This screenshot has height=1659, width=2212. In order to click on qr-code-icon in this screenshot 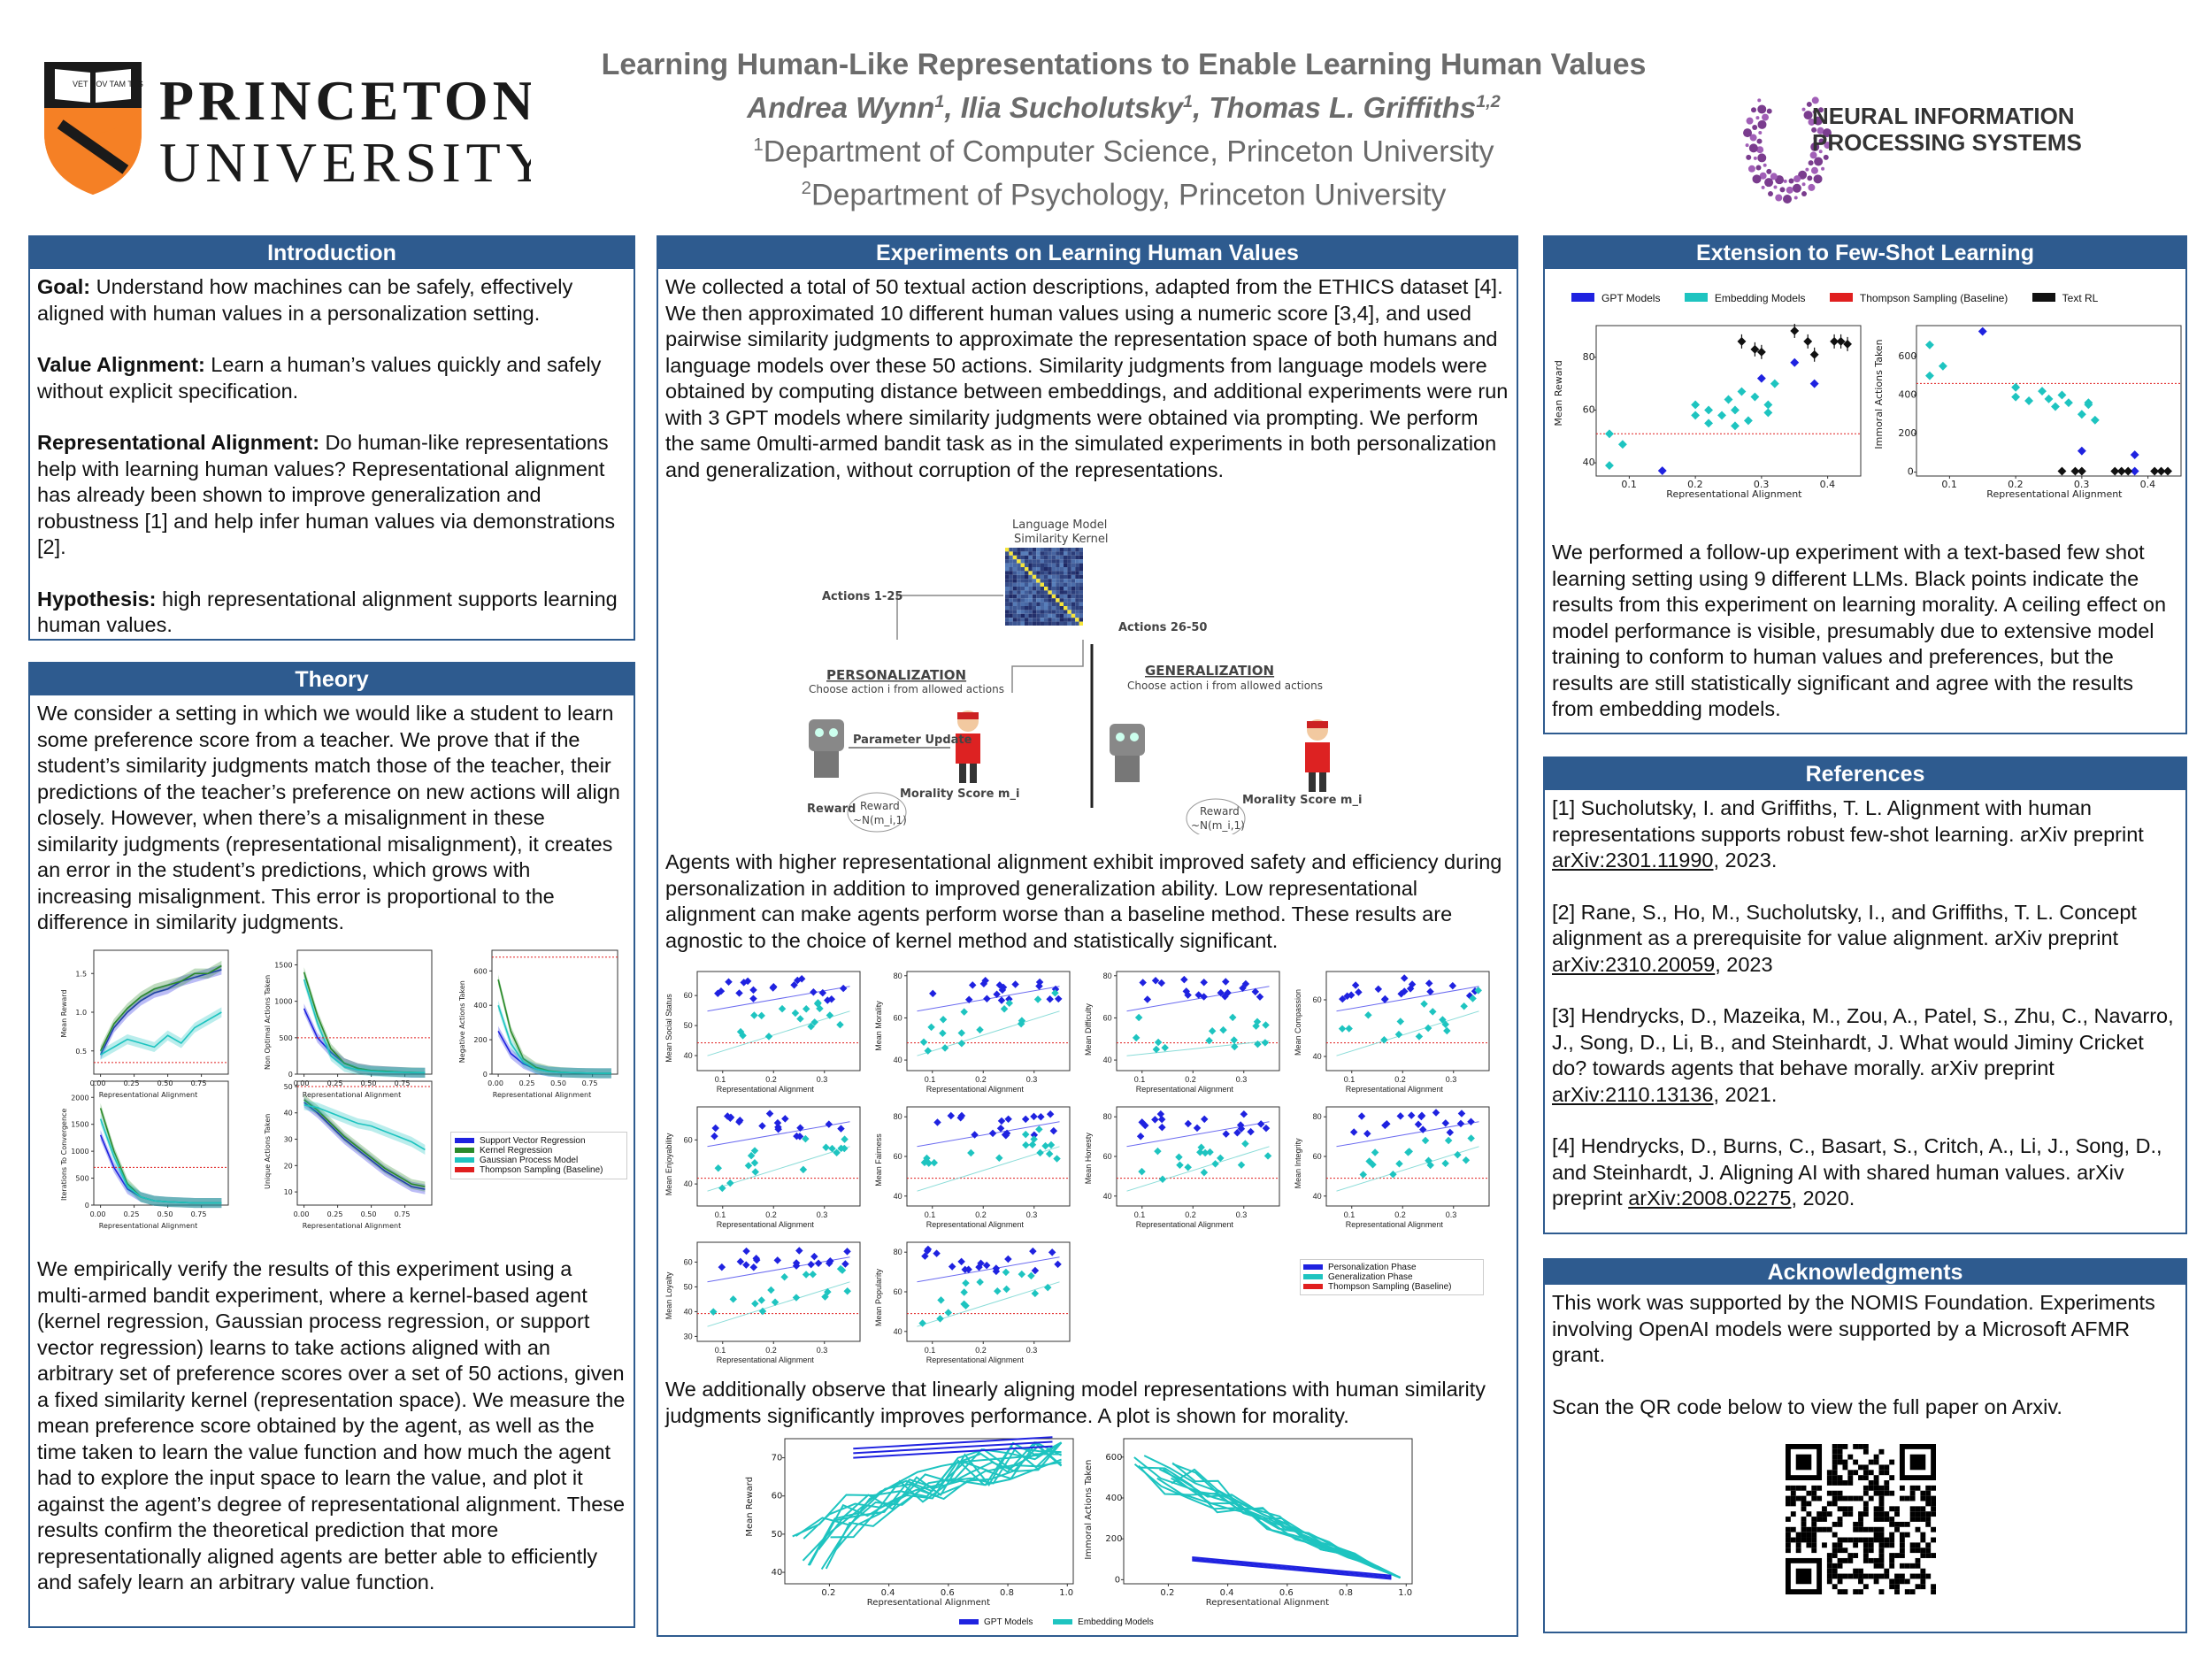, I will do `click(1861, 1519)`.